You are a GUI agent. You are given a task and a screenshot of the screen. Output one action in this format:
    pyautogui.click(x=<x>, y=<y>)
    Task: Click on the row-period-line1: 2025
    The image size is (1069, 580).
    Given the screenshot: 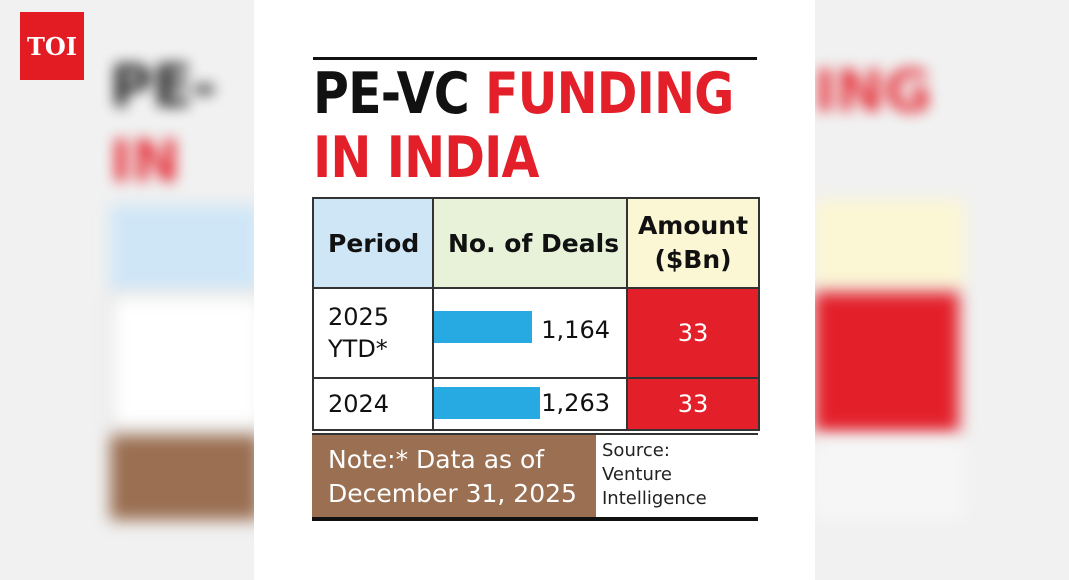 What is the action you would take?
    pyautogui.click(x=359, y=317)
    